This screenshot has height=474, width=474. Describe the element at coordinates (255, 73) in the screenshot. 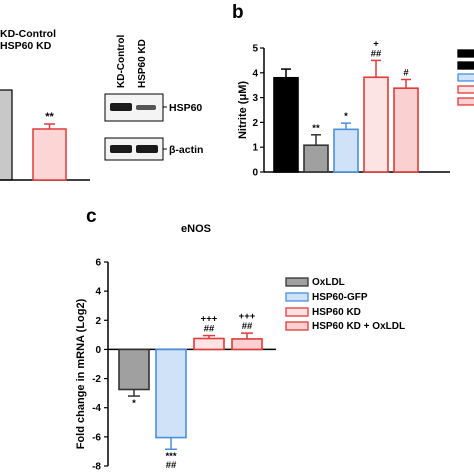

I see `panel-b-y-tick-label: 4` at that location.